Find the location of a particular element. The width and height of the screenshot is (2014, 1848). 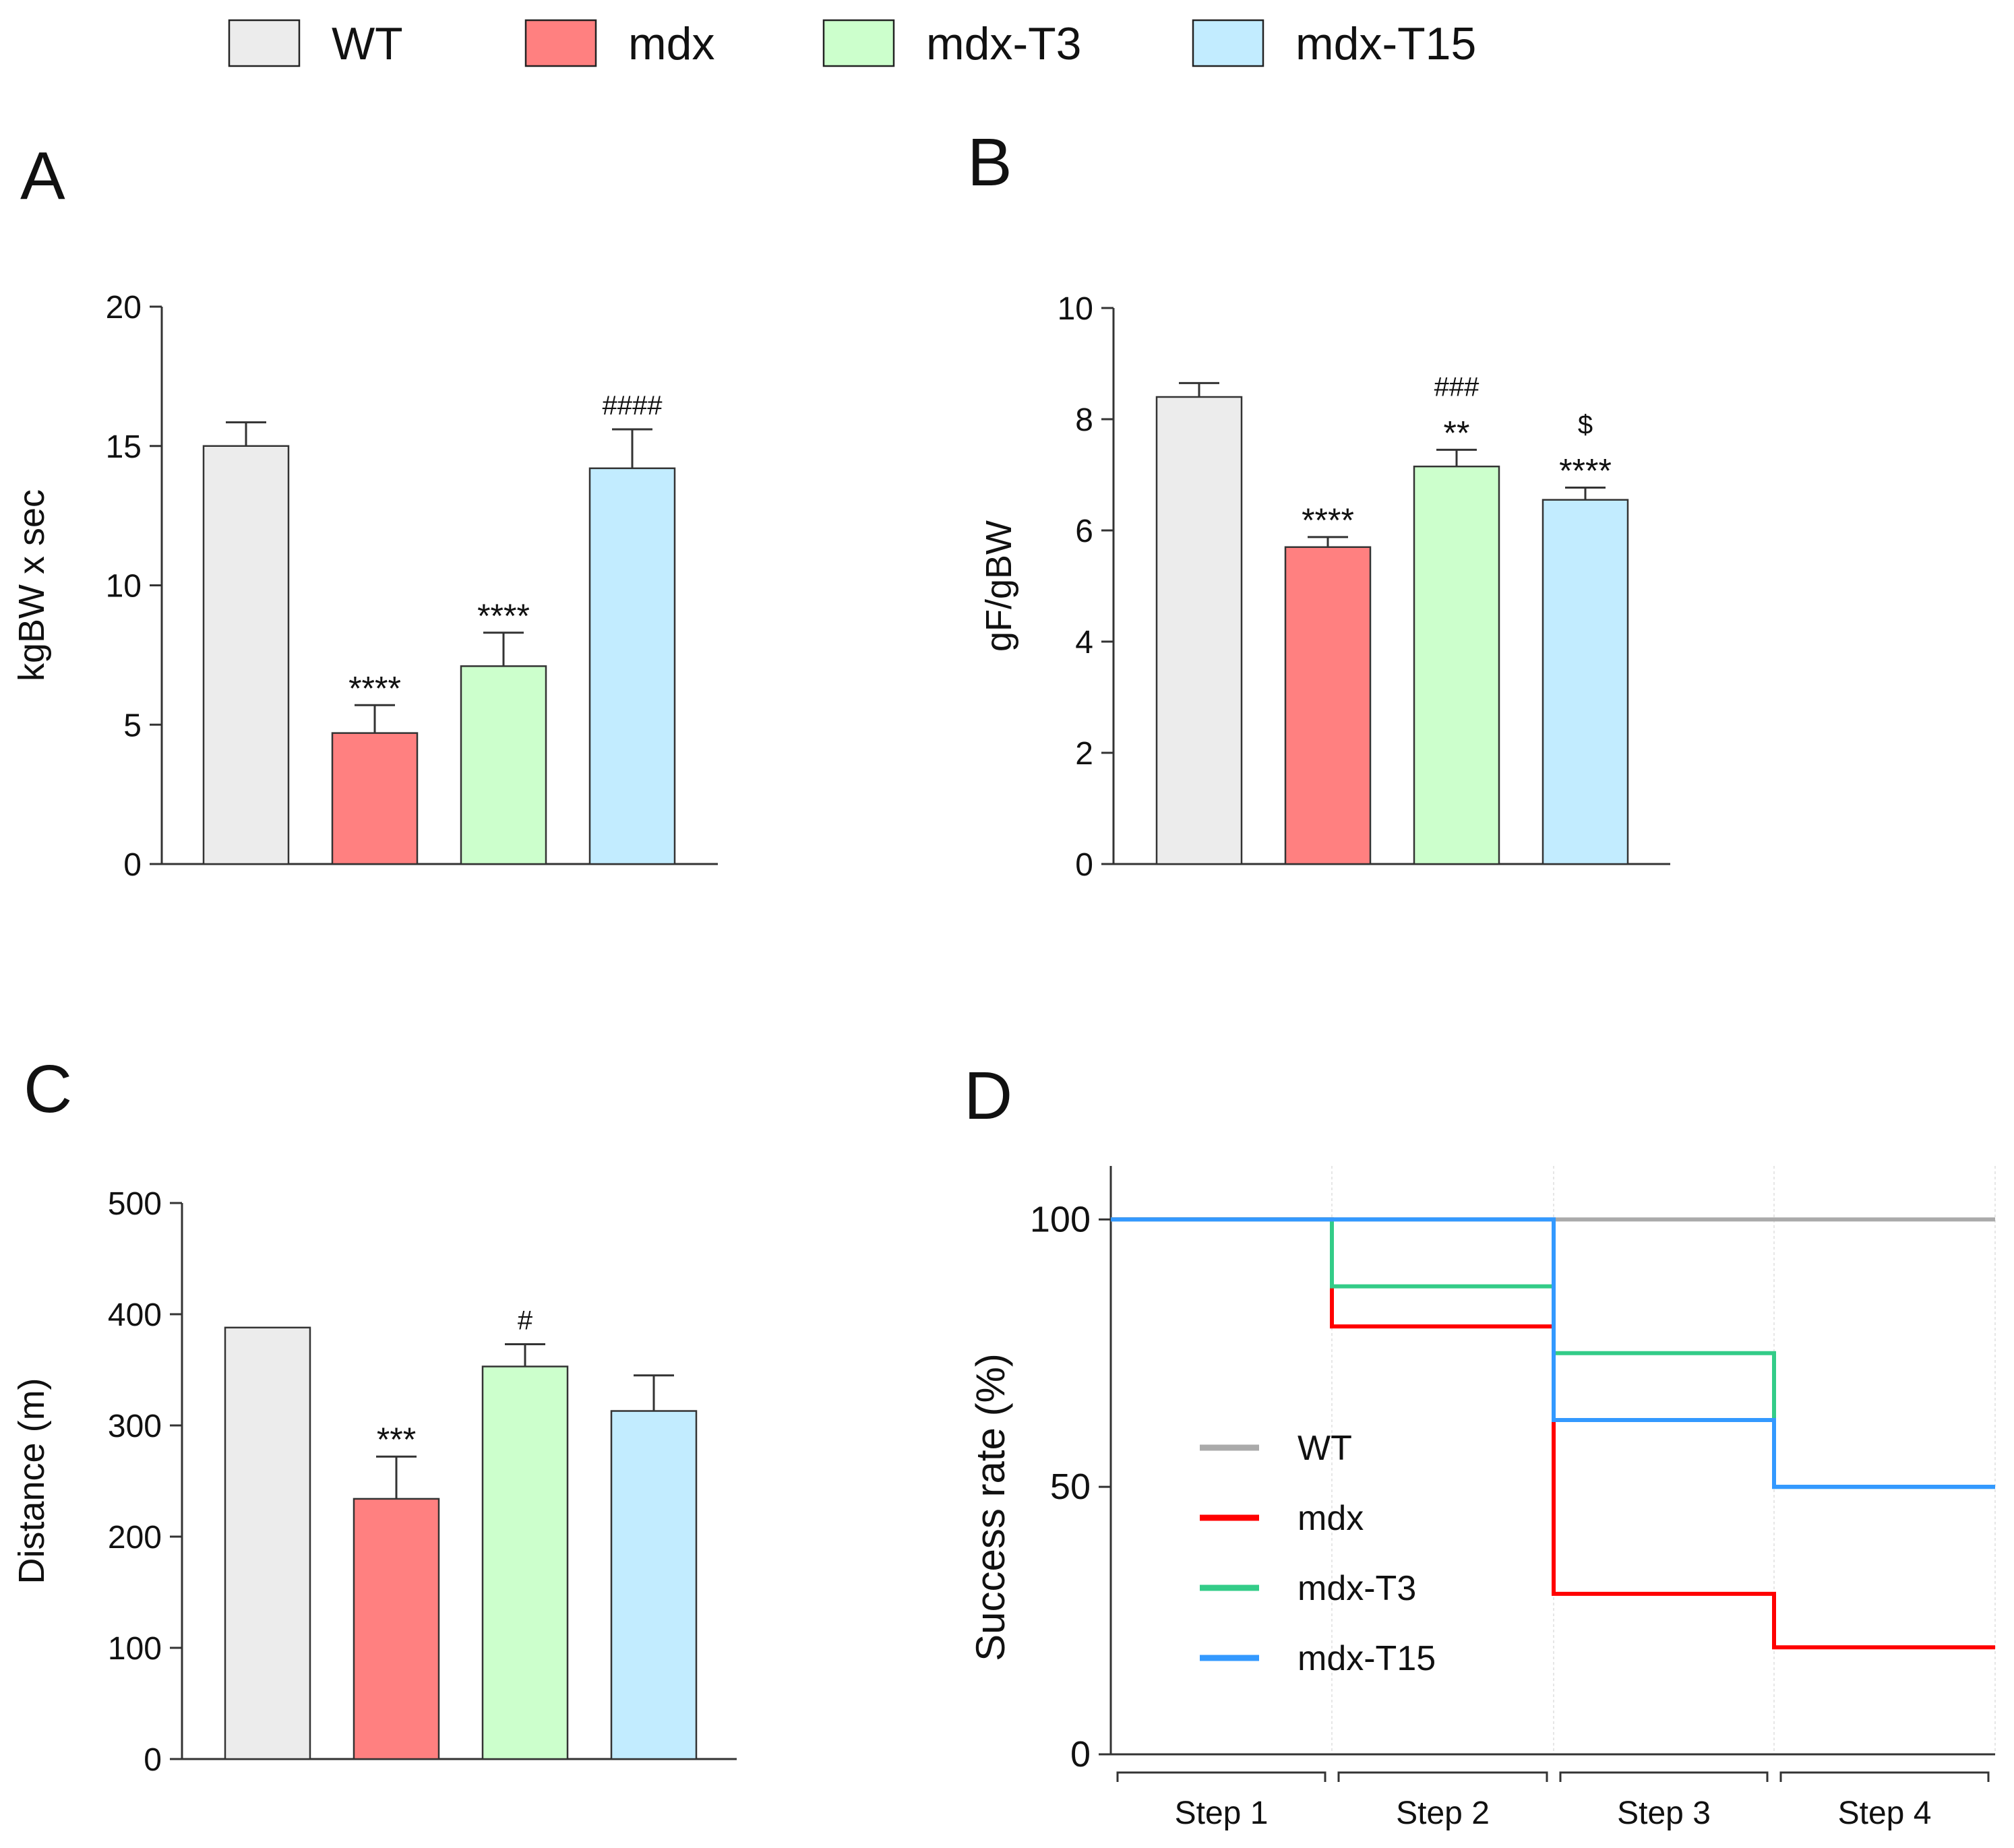

panel-a-letter: A is located at coordinates (42, 176).